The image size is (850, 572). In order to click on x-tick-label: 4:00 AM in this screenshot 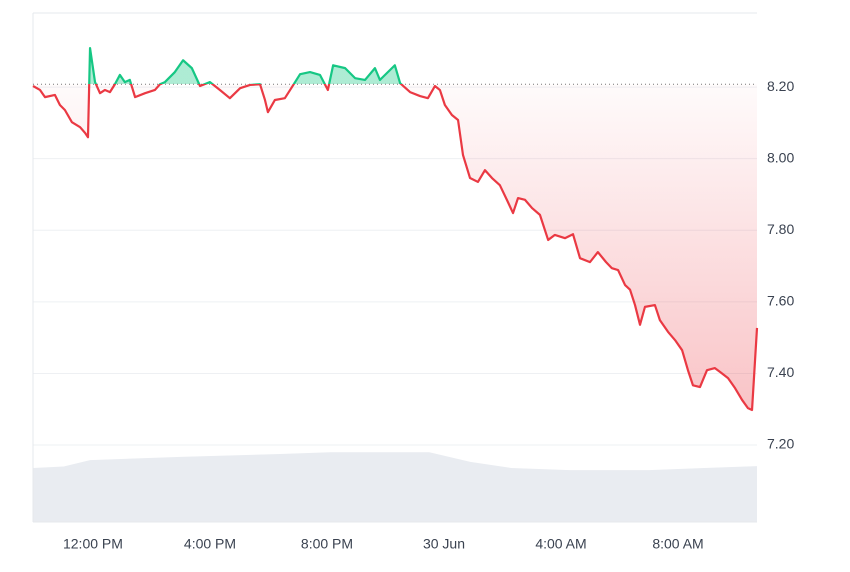, I will do `click(560, 544)`.